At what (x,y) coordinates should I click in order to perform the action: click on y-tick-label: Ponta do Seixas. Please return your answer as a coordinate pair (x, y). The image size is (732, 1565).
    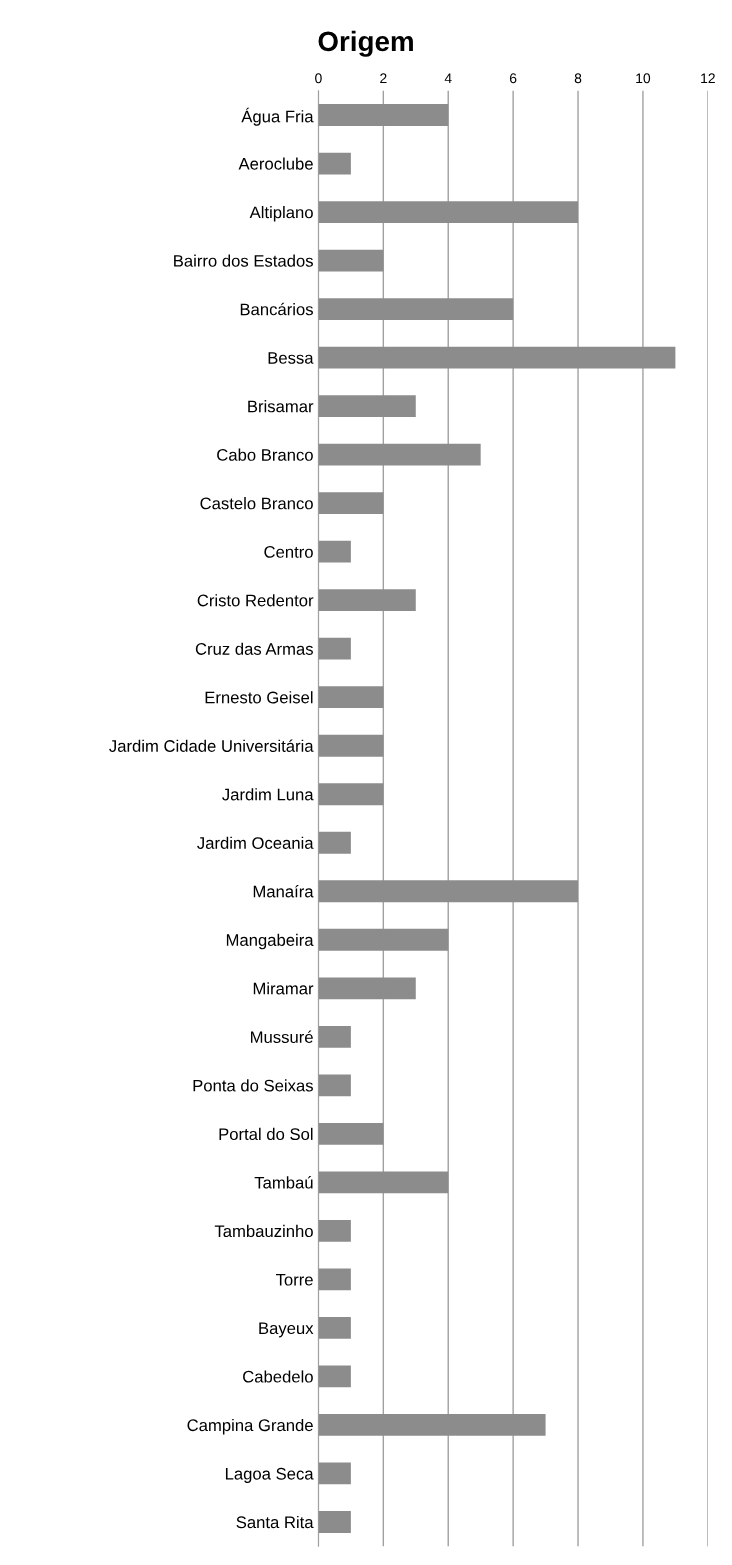
    Looking at the image, I should click on (253, 1085).